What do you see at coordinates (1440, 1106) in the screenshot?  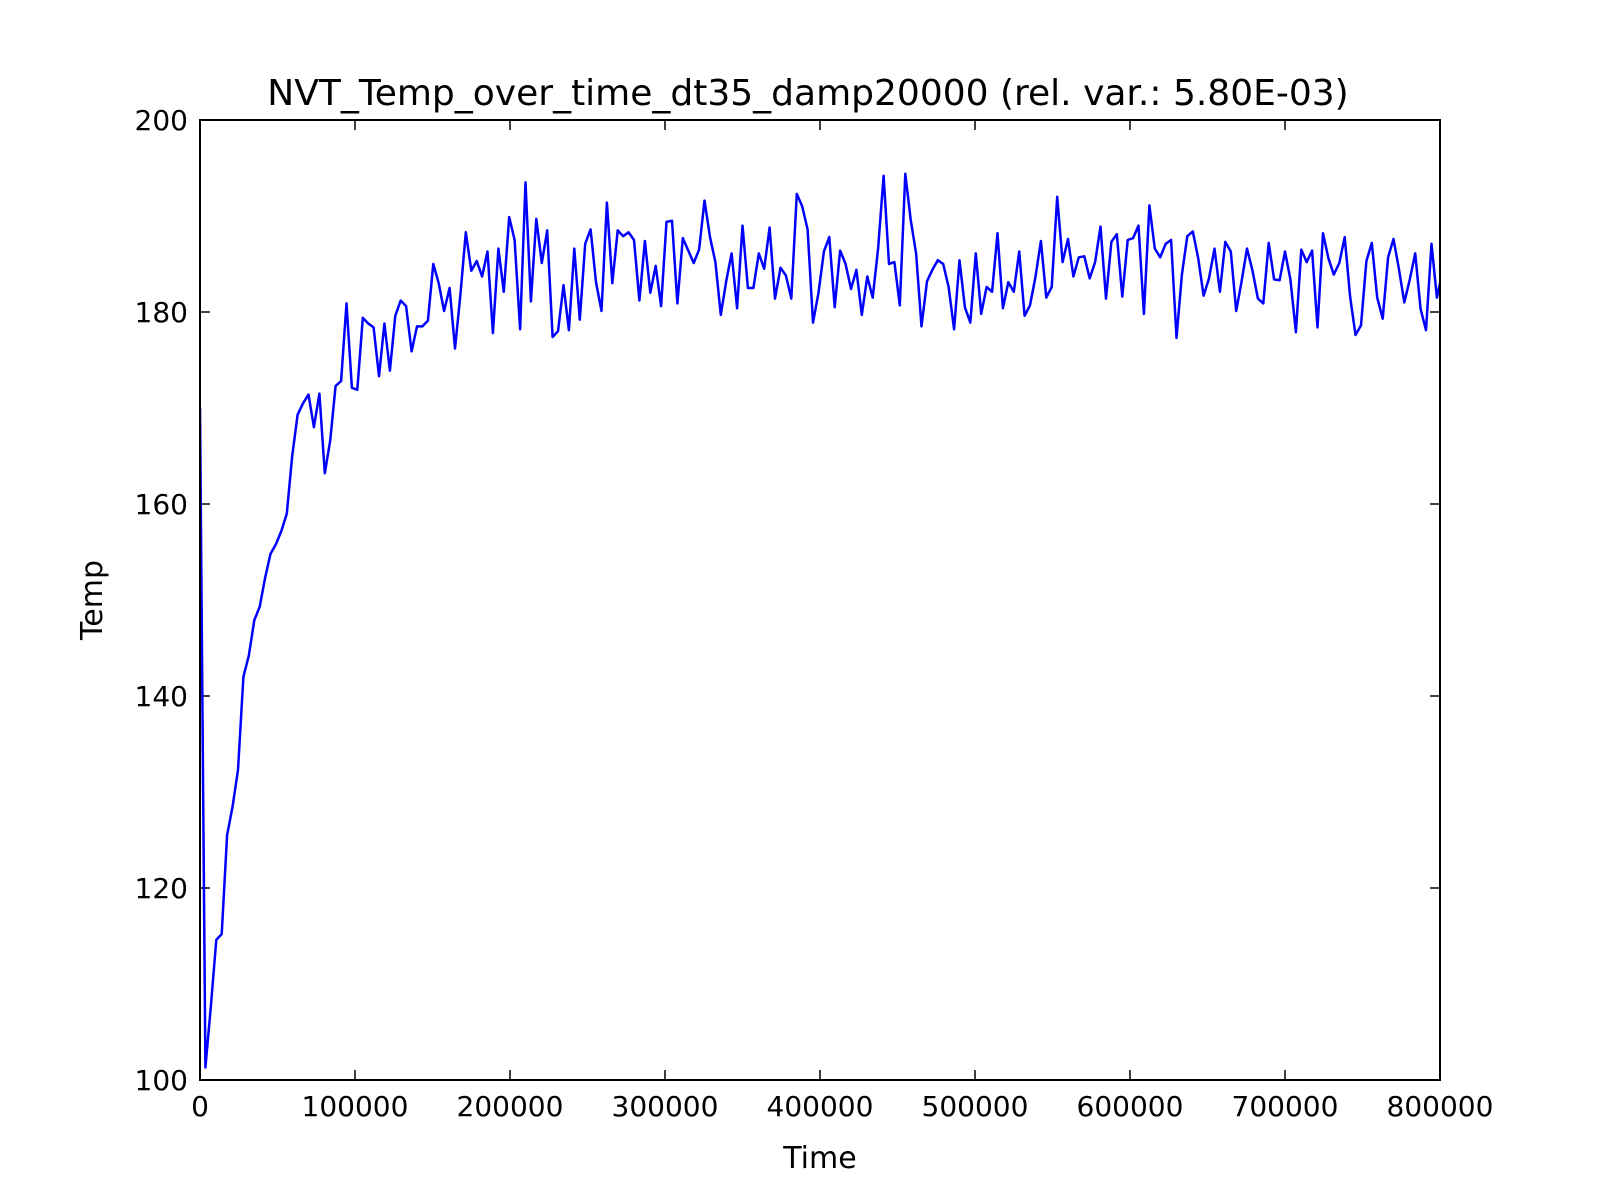 I see `x-tick-label: 800000` at bounding box center [1440, 1106].